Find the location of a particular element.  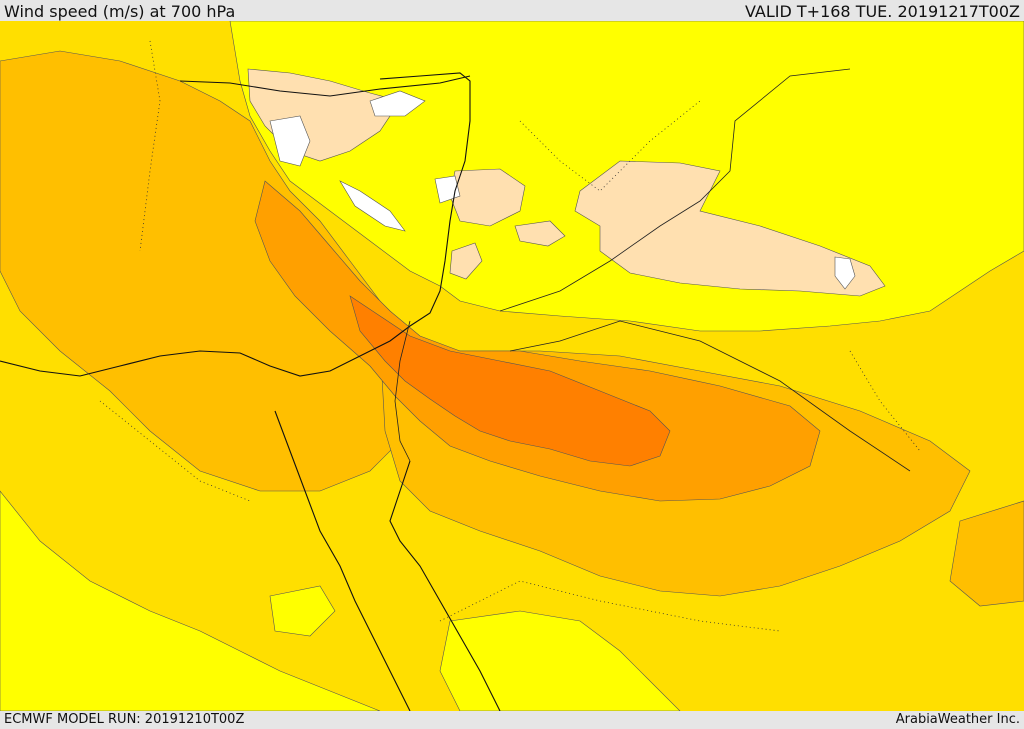

model-run: ECMWF MODEL RUN: 20191210T00Z is located at coordinates (124, 719).